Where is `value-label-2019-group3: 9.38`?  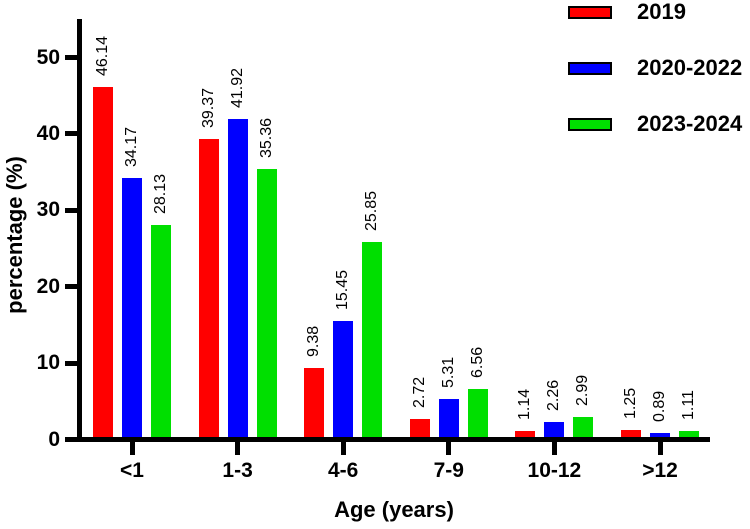 value-label-2019-group3: 9.38 is located at coordinates (314, 341).